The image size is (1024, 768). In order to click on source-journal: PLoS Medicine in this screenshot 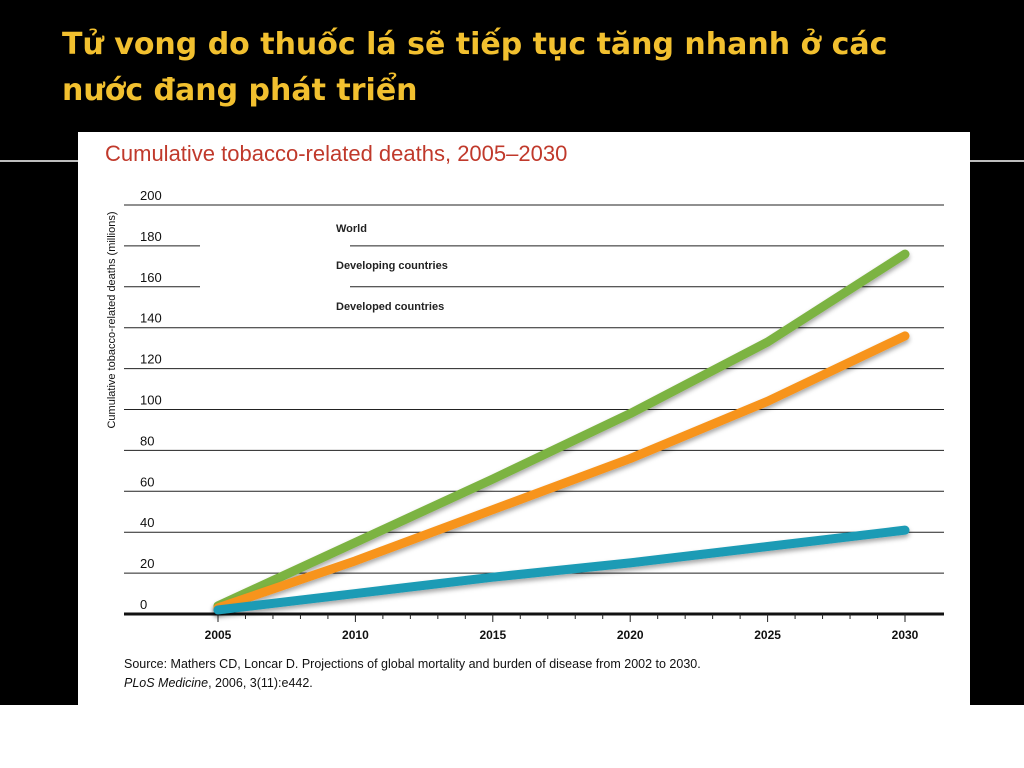, I will do `click(166, 683)`.